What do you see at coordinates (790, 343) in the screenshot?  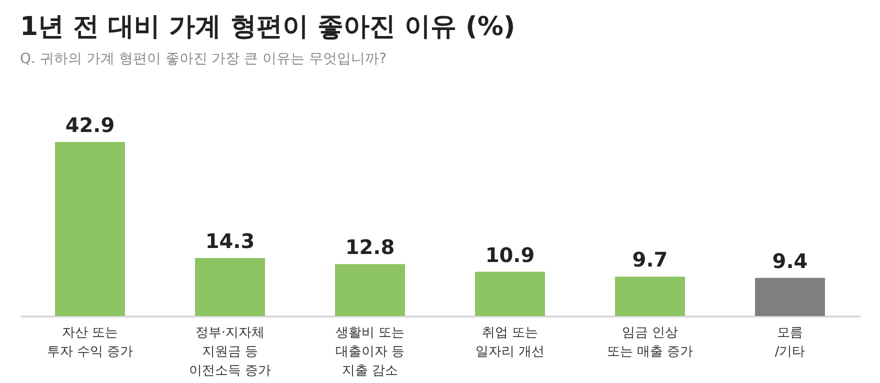 I see `x-tick-label: 모름 /기타` at bounding box center [790, 343].